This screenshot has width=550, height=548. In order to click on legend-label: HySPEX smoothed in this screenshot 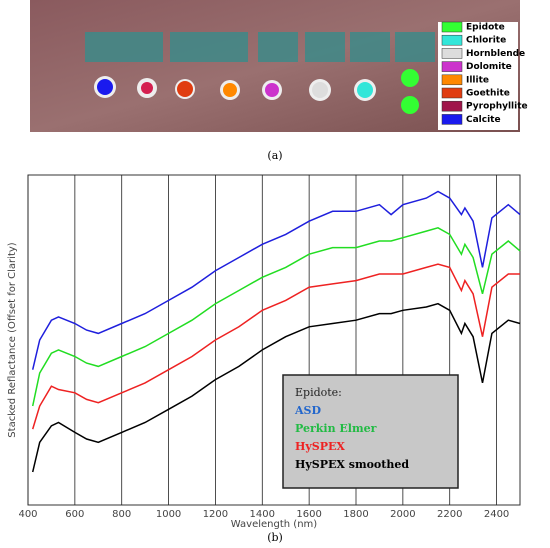, I will do `click(352, 464)`.